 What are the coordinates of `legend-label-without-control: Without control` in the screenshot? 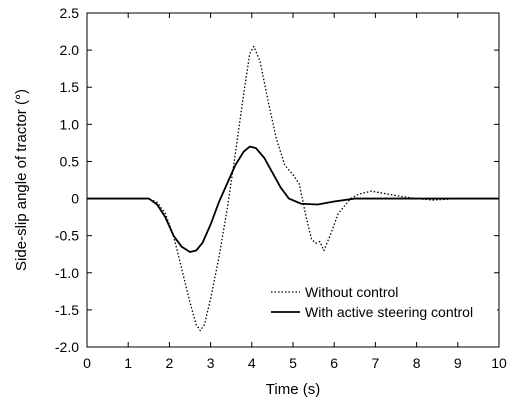 It's located at (351, 292).